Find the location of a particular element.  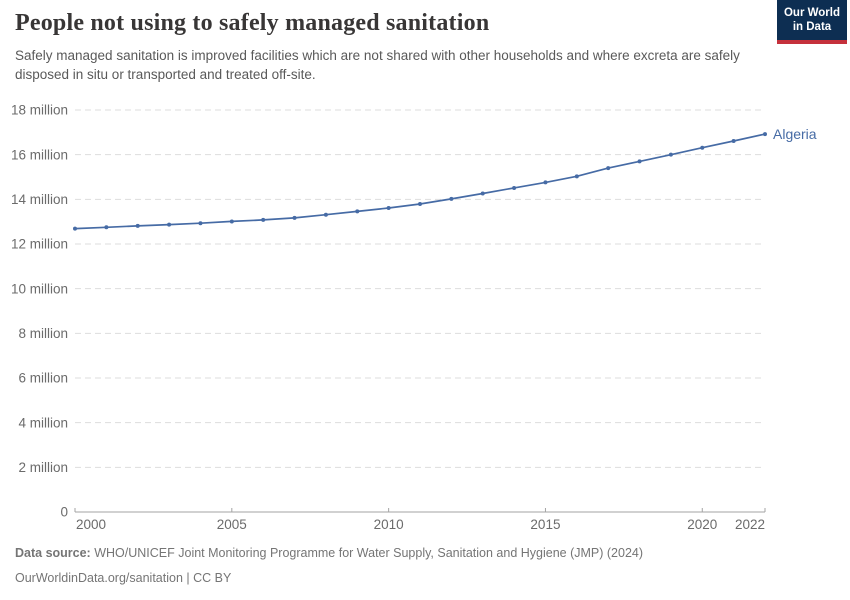

owid-logo-line1: Our World is located at coordinates (811, 12).